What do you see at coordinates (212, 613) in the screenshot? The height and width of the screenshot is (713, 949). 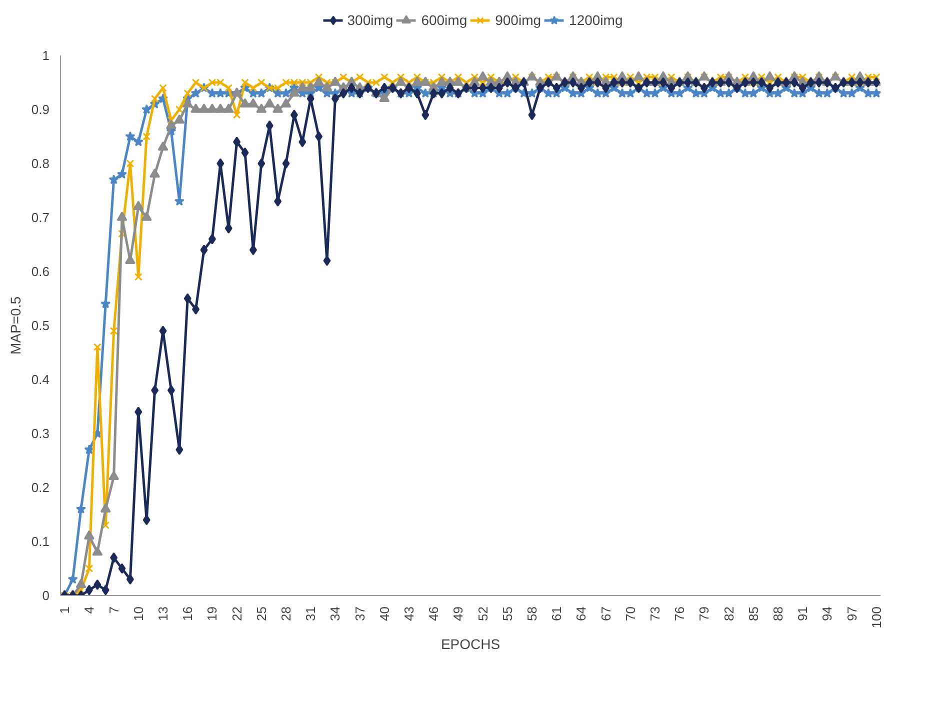 I see `x-tick-label: 19` at bounding box center [212, 613].